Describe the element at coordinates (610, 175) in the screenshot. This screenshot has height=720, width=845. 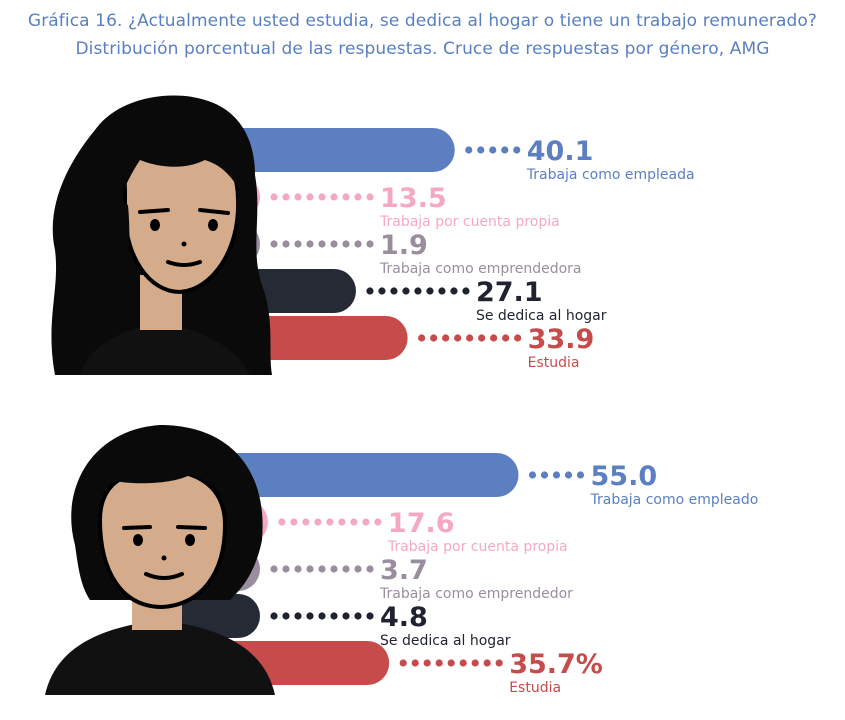
I see `category-label: Trabaja como empleada` at that location.